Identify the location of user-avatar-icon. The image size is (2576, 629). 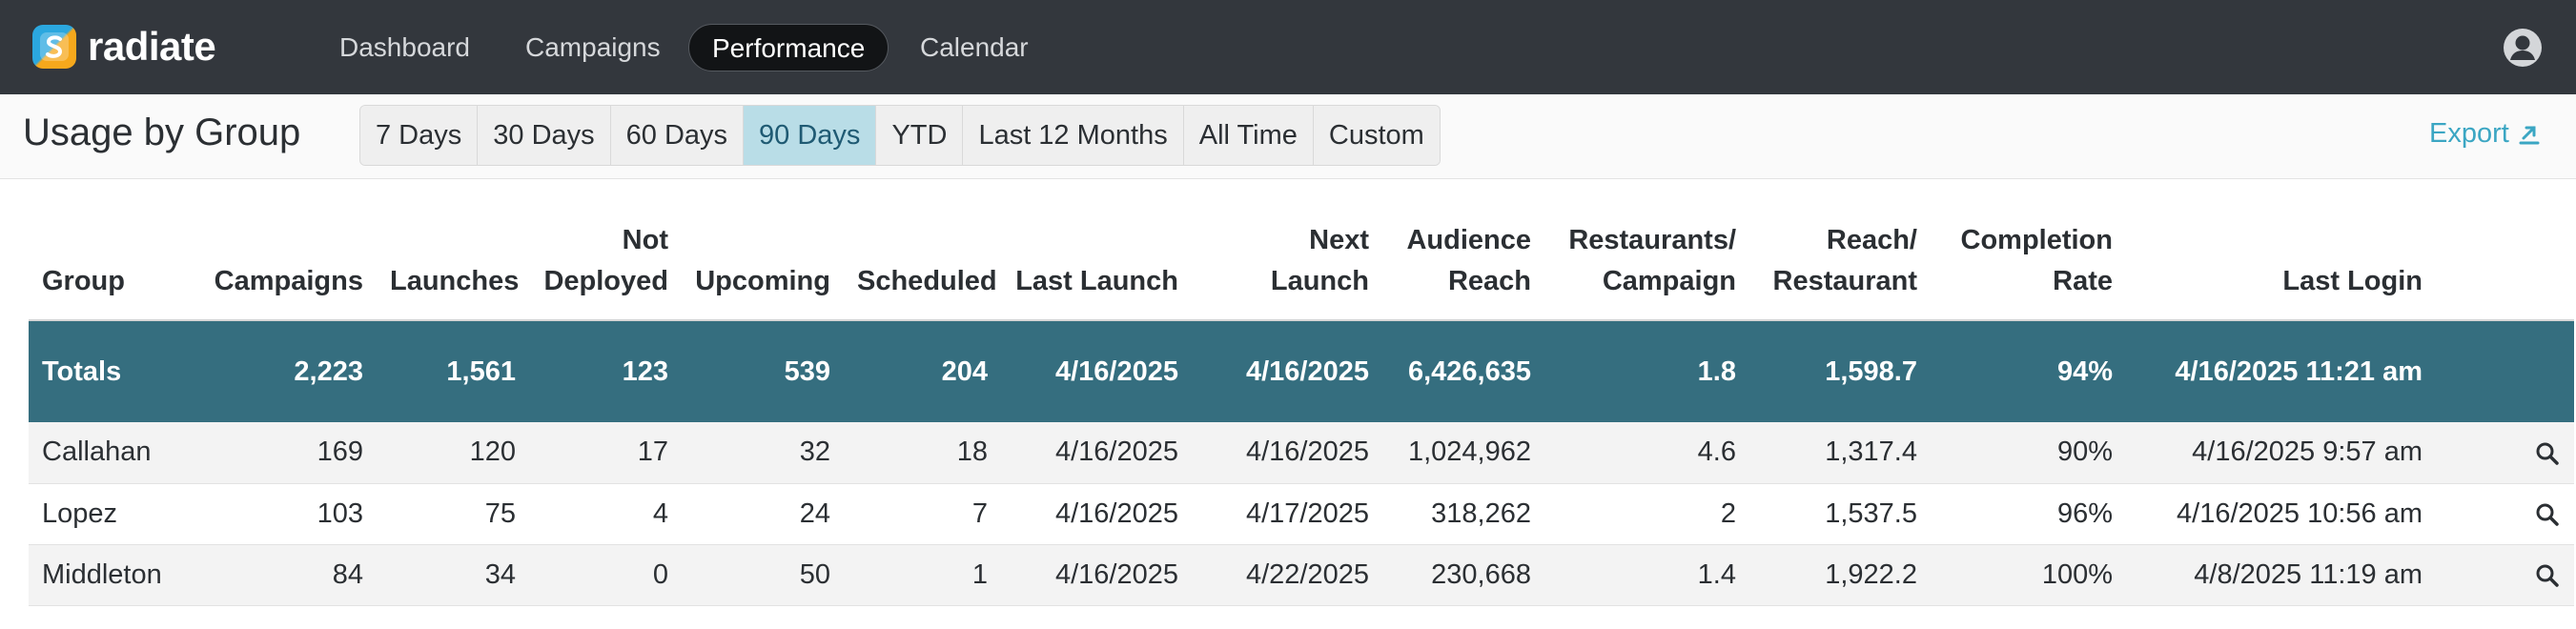
(2523, 48).